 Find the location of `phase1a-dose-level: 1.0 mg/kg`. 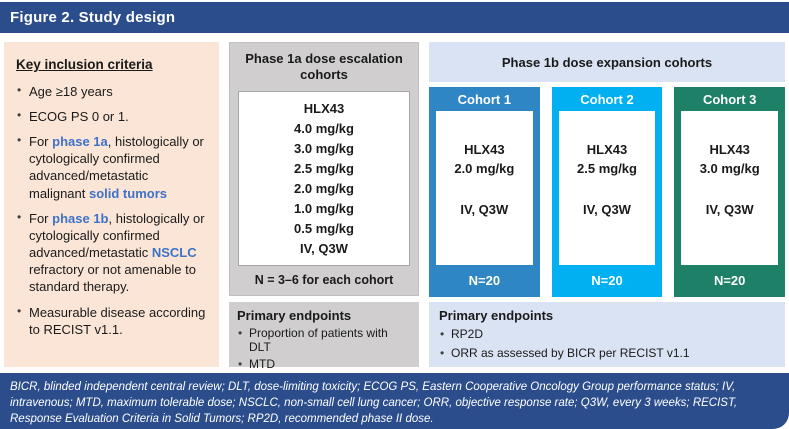

phase1a-dose-level: 1.0 mg/kg is located at coordinates (324, 208).